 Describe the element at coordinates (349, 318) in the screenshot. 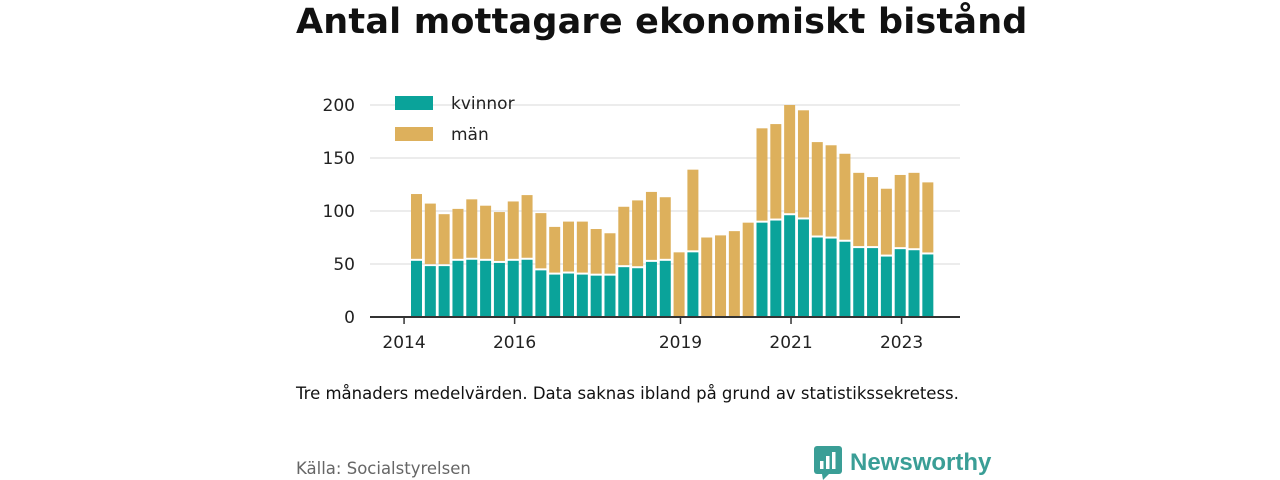

I see `y-tick-label: 0` at that location.